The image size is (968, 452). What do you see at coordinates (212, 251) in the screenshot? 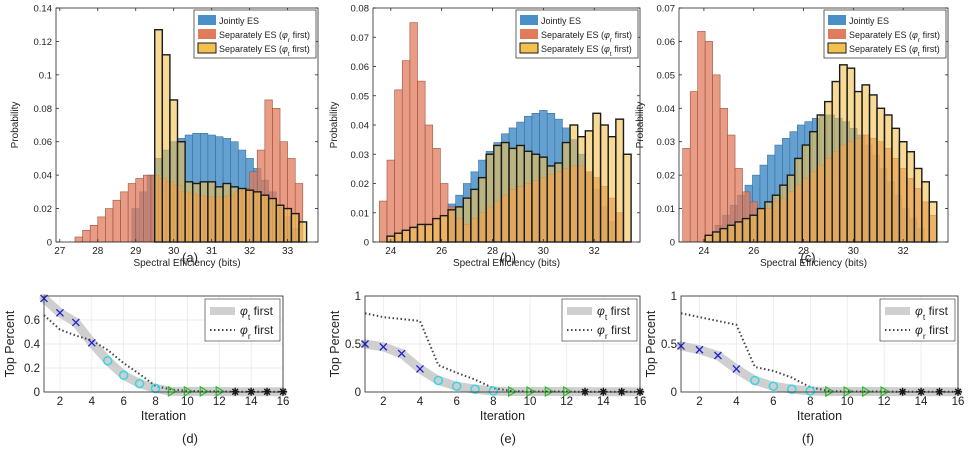
I see `x-tick-label: 31` at bounding box center [212, 251].